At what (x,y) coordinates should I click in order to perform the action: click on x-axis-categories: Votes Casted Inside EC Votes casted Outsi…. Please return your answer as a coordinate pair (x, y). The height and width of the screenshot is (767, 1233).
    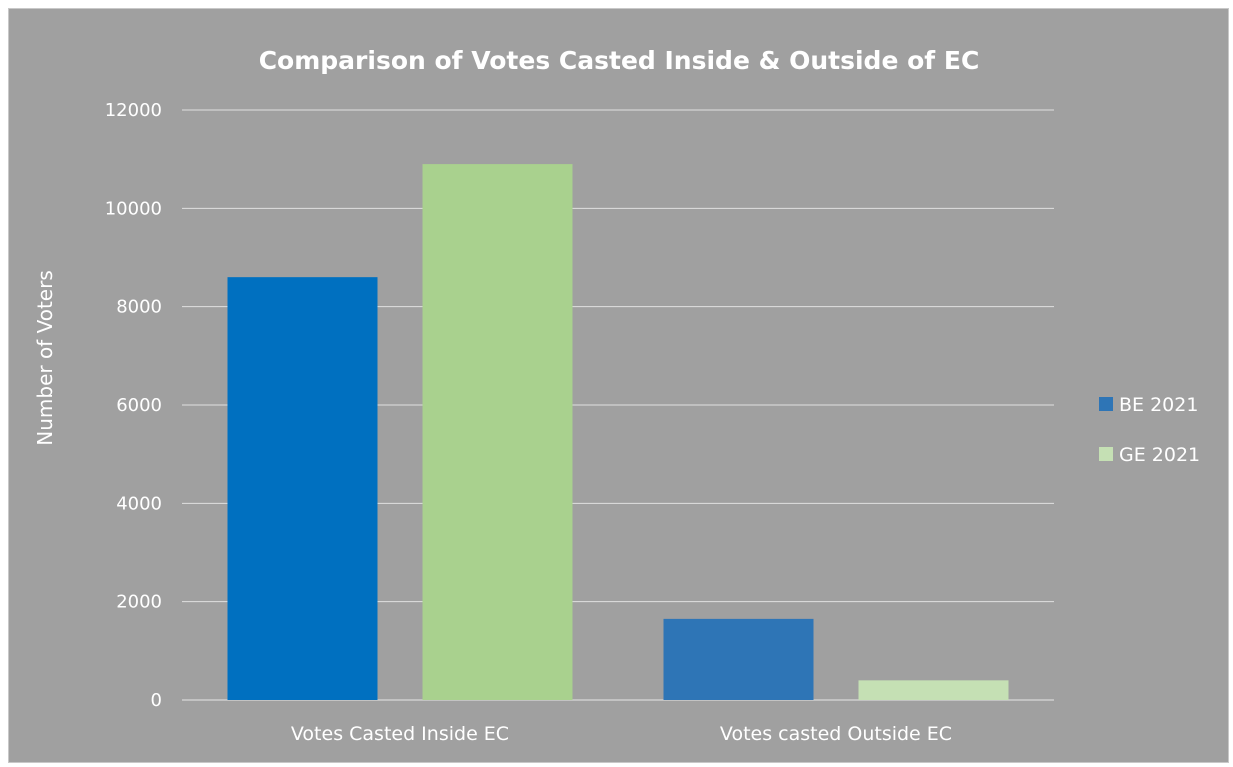
    Looking at the image, I should click on (621, 734).